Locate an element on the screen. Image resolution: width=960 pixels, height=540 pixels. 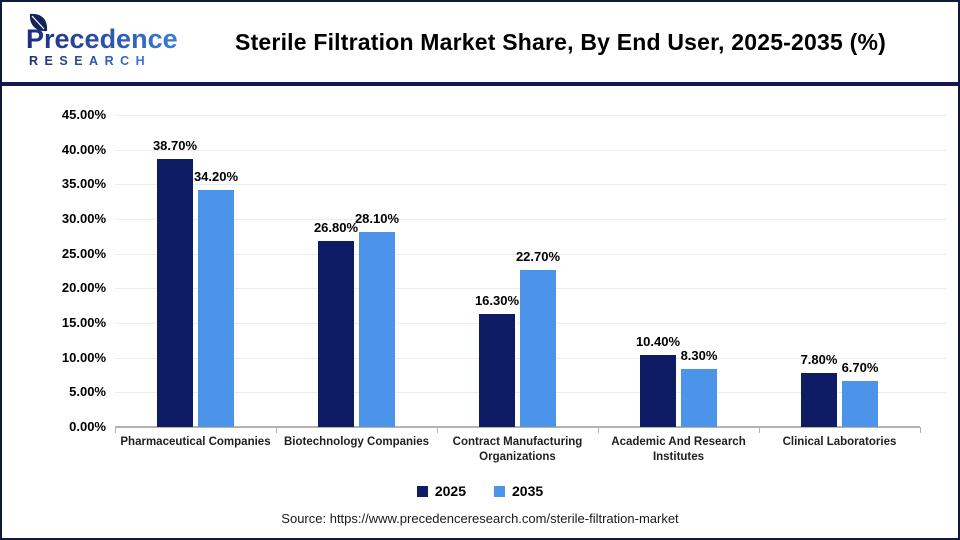
bar-2025-pharmaceutical-companies is located at coordinates (175, 292).